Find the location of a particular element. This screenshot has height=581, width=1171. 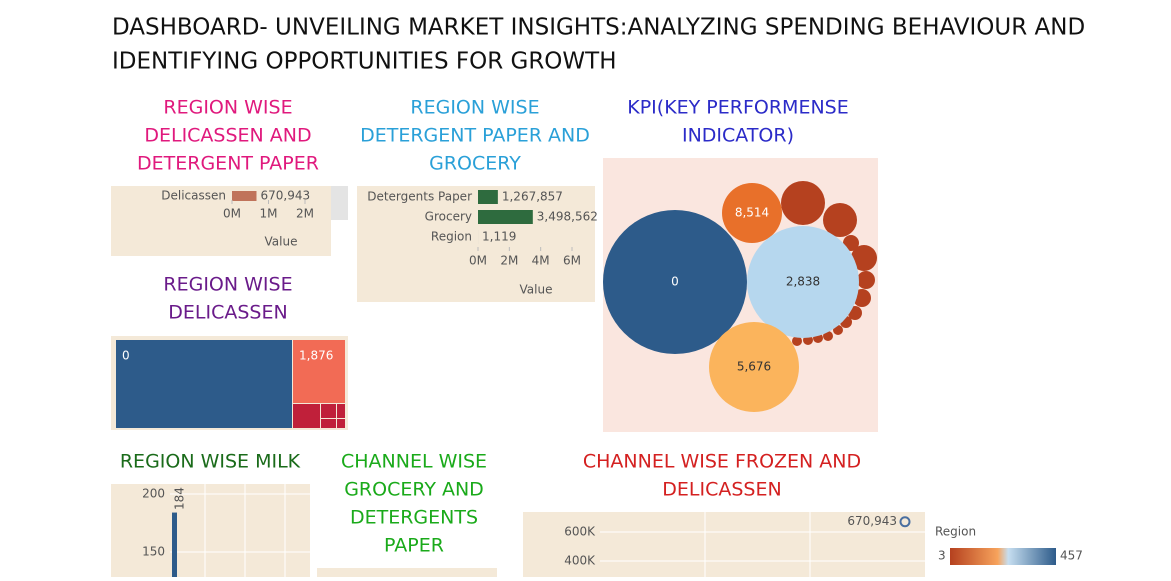

x-tick-label: 1M is located at coordinates (269, 214).